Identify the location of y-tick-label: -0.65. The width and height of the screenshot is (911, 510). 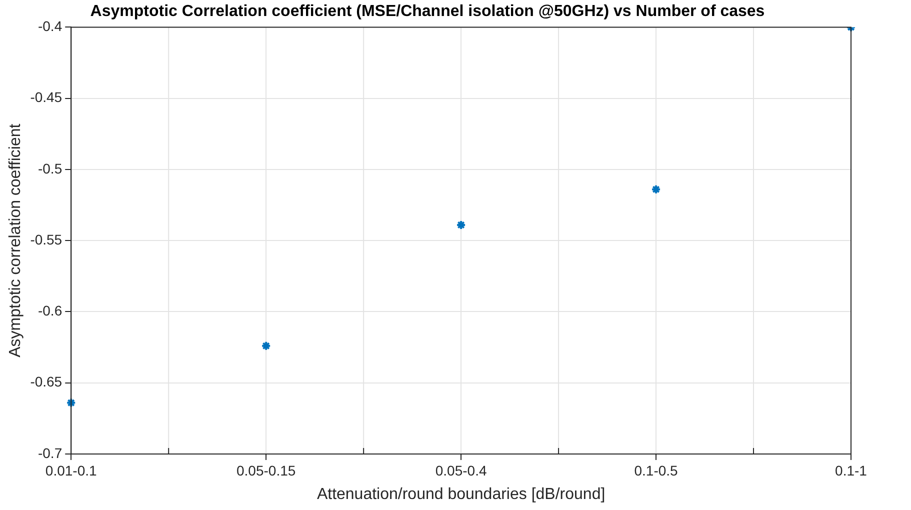
(46, 382).